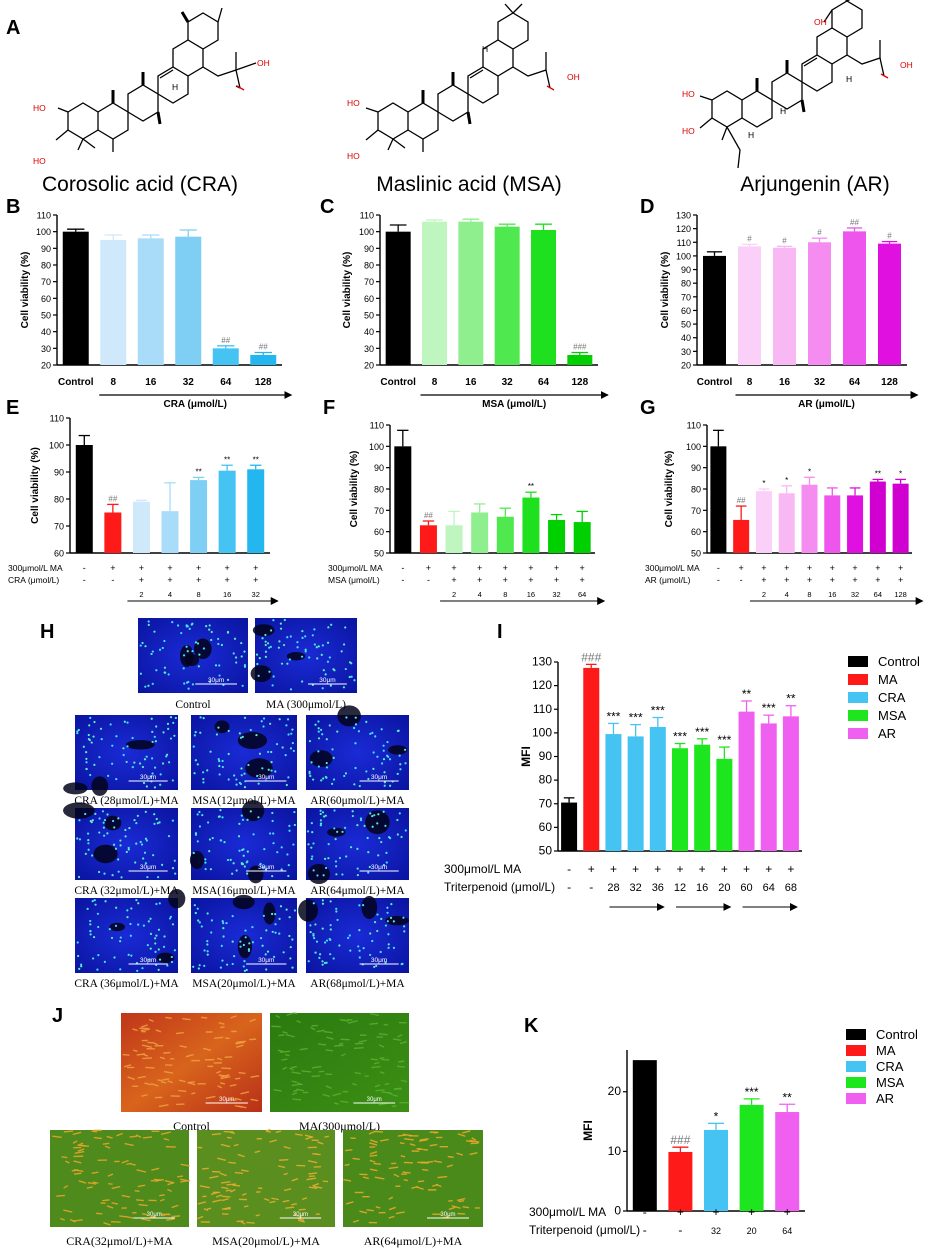  I want to click on panel-label-d: D, so click(647, 207).